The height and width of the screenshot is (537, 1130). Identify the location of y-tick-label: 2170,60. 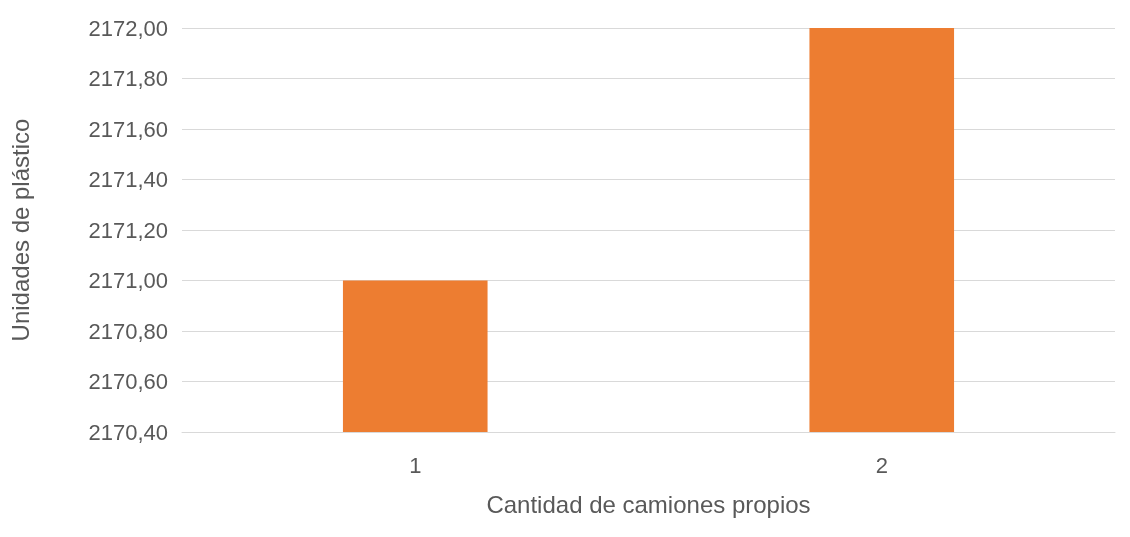
(128, 381).